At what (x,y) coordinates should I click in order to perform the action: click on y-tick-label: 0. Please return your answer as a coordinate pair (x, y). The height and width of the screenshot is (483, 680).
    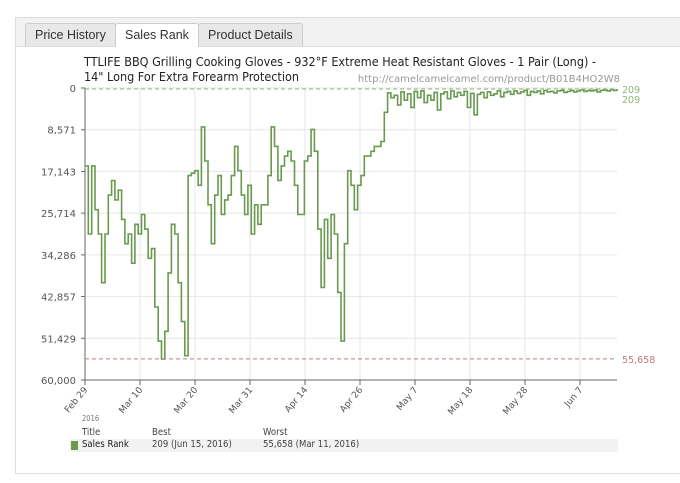
    Looking at the image, I should click on (73, 89).